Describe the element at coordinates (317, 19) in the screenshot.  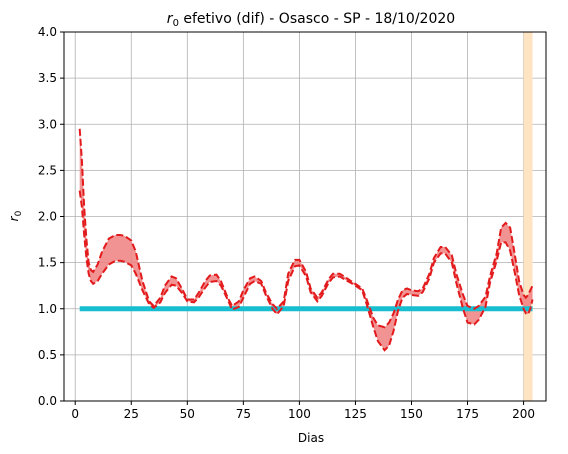
I see `title-rest: efetivo (dif) - Osasco - SP - 18/10/2020` at that location.